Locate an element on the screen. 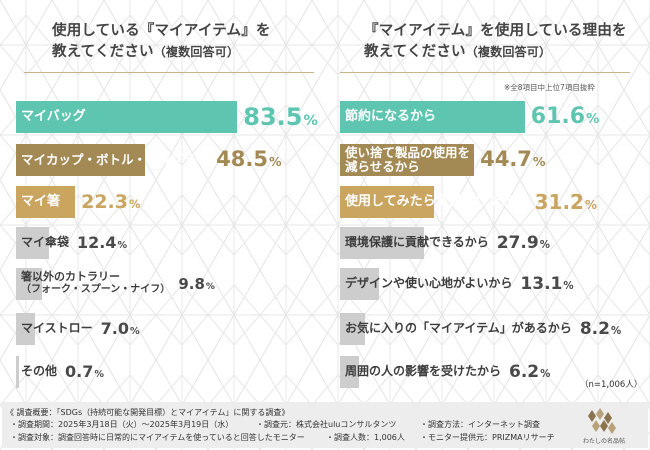  value-number: 0.7 is located at coordinates (79, 372).